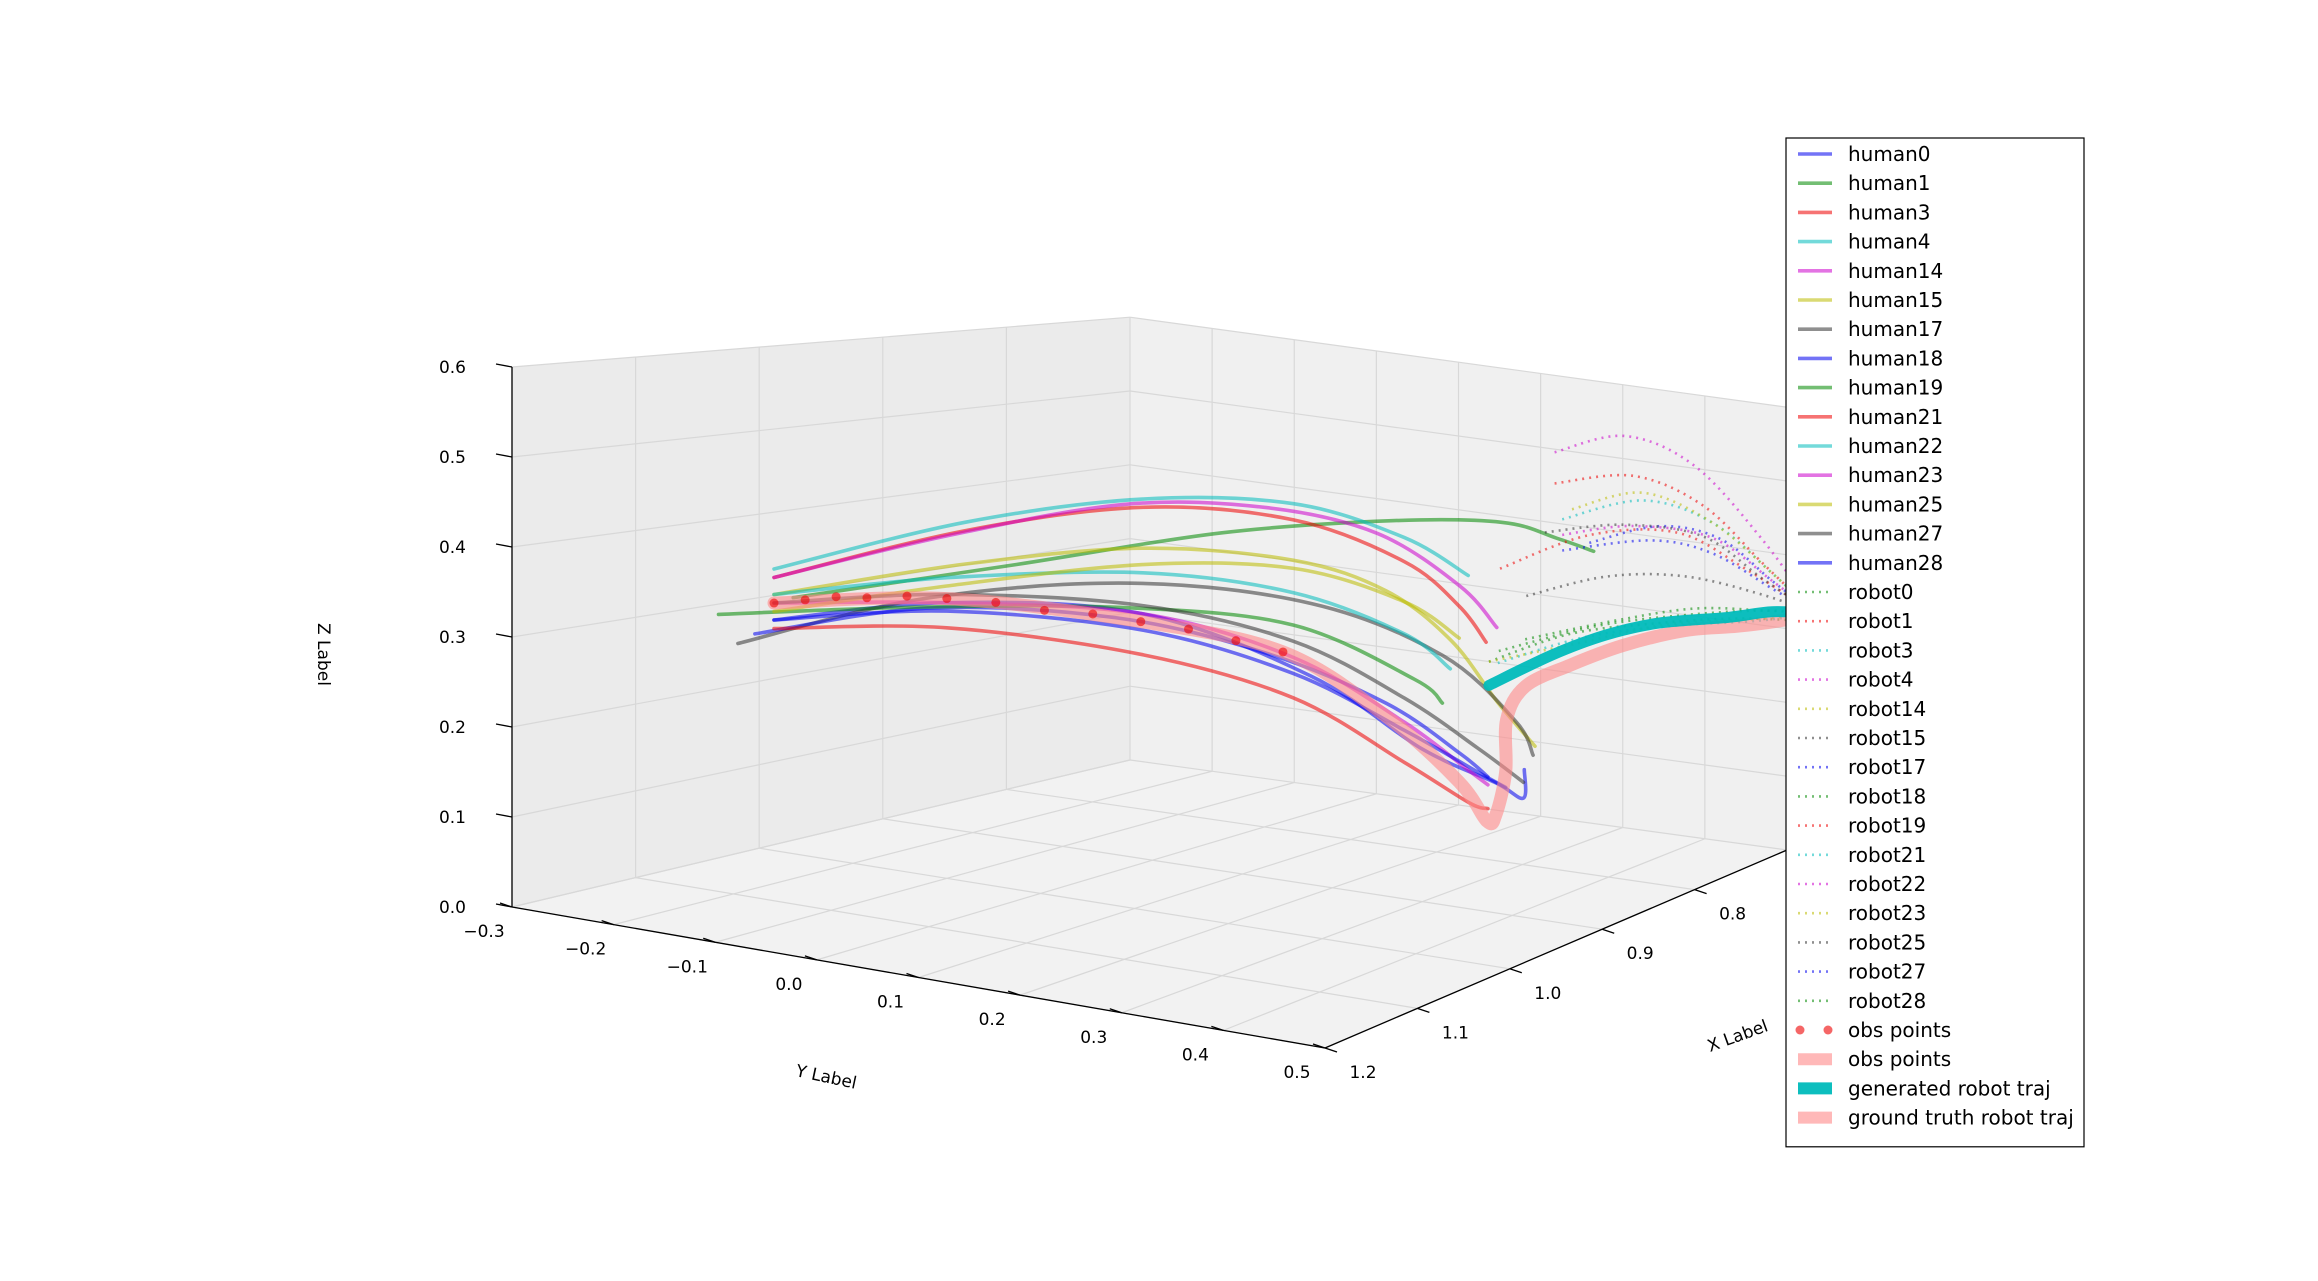  What do you see at coordinates (1881, 621) in the screenshot?
I see `legend-label: robot1` at bounding box center [1881, 621].